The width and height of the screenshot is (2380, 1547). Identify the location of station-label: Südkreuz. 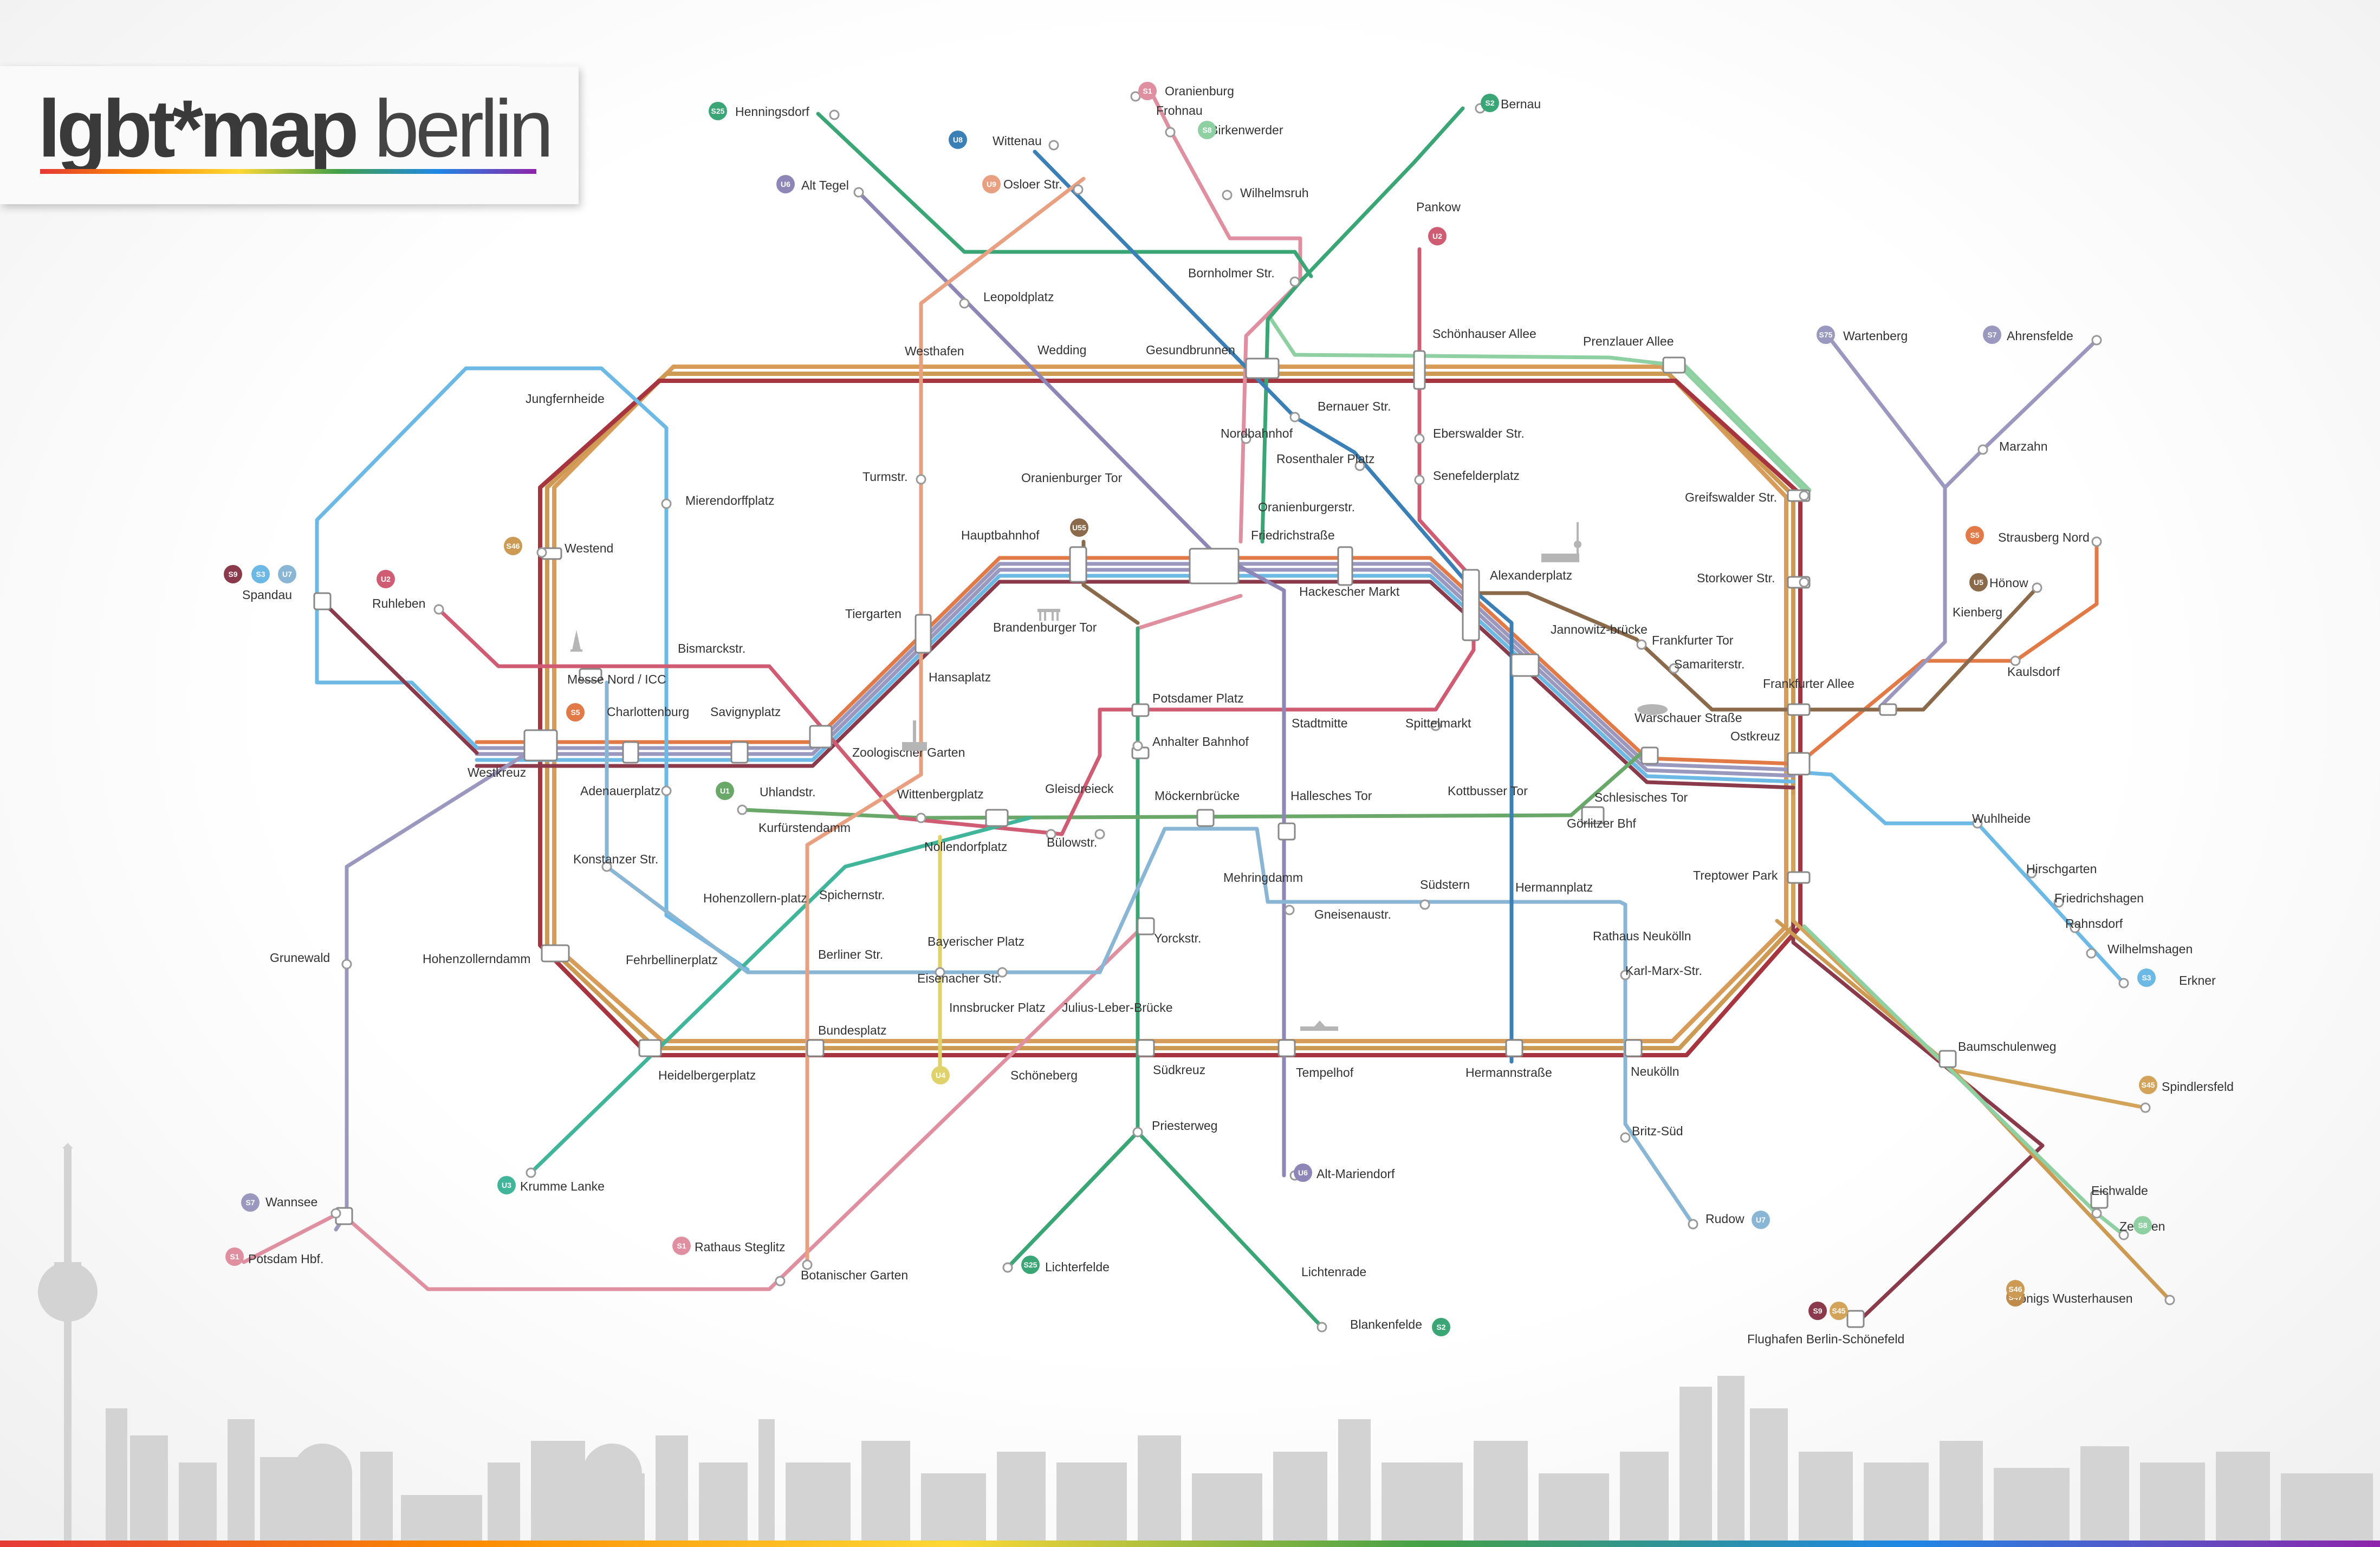
(1179, 1070).